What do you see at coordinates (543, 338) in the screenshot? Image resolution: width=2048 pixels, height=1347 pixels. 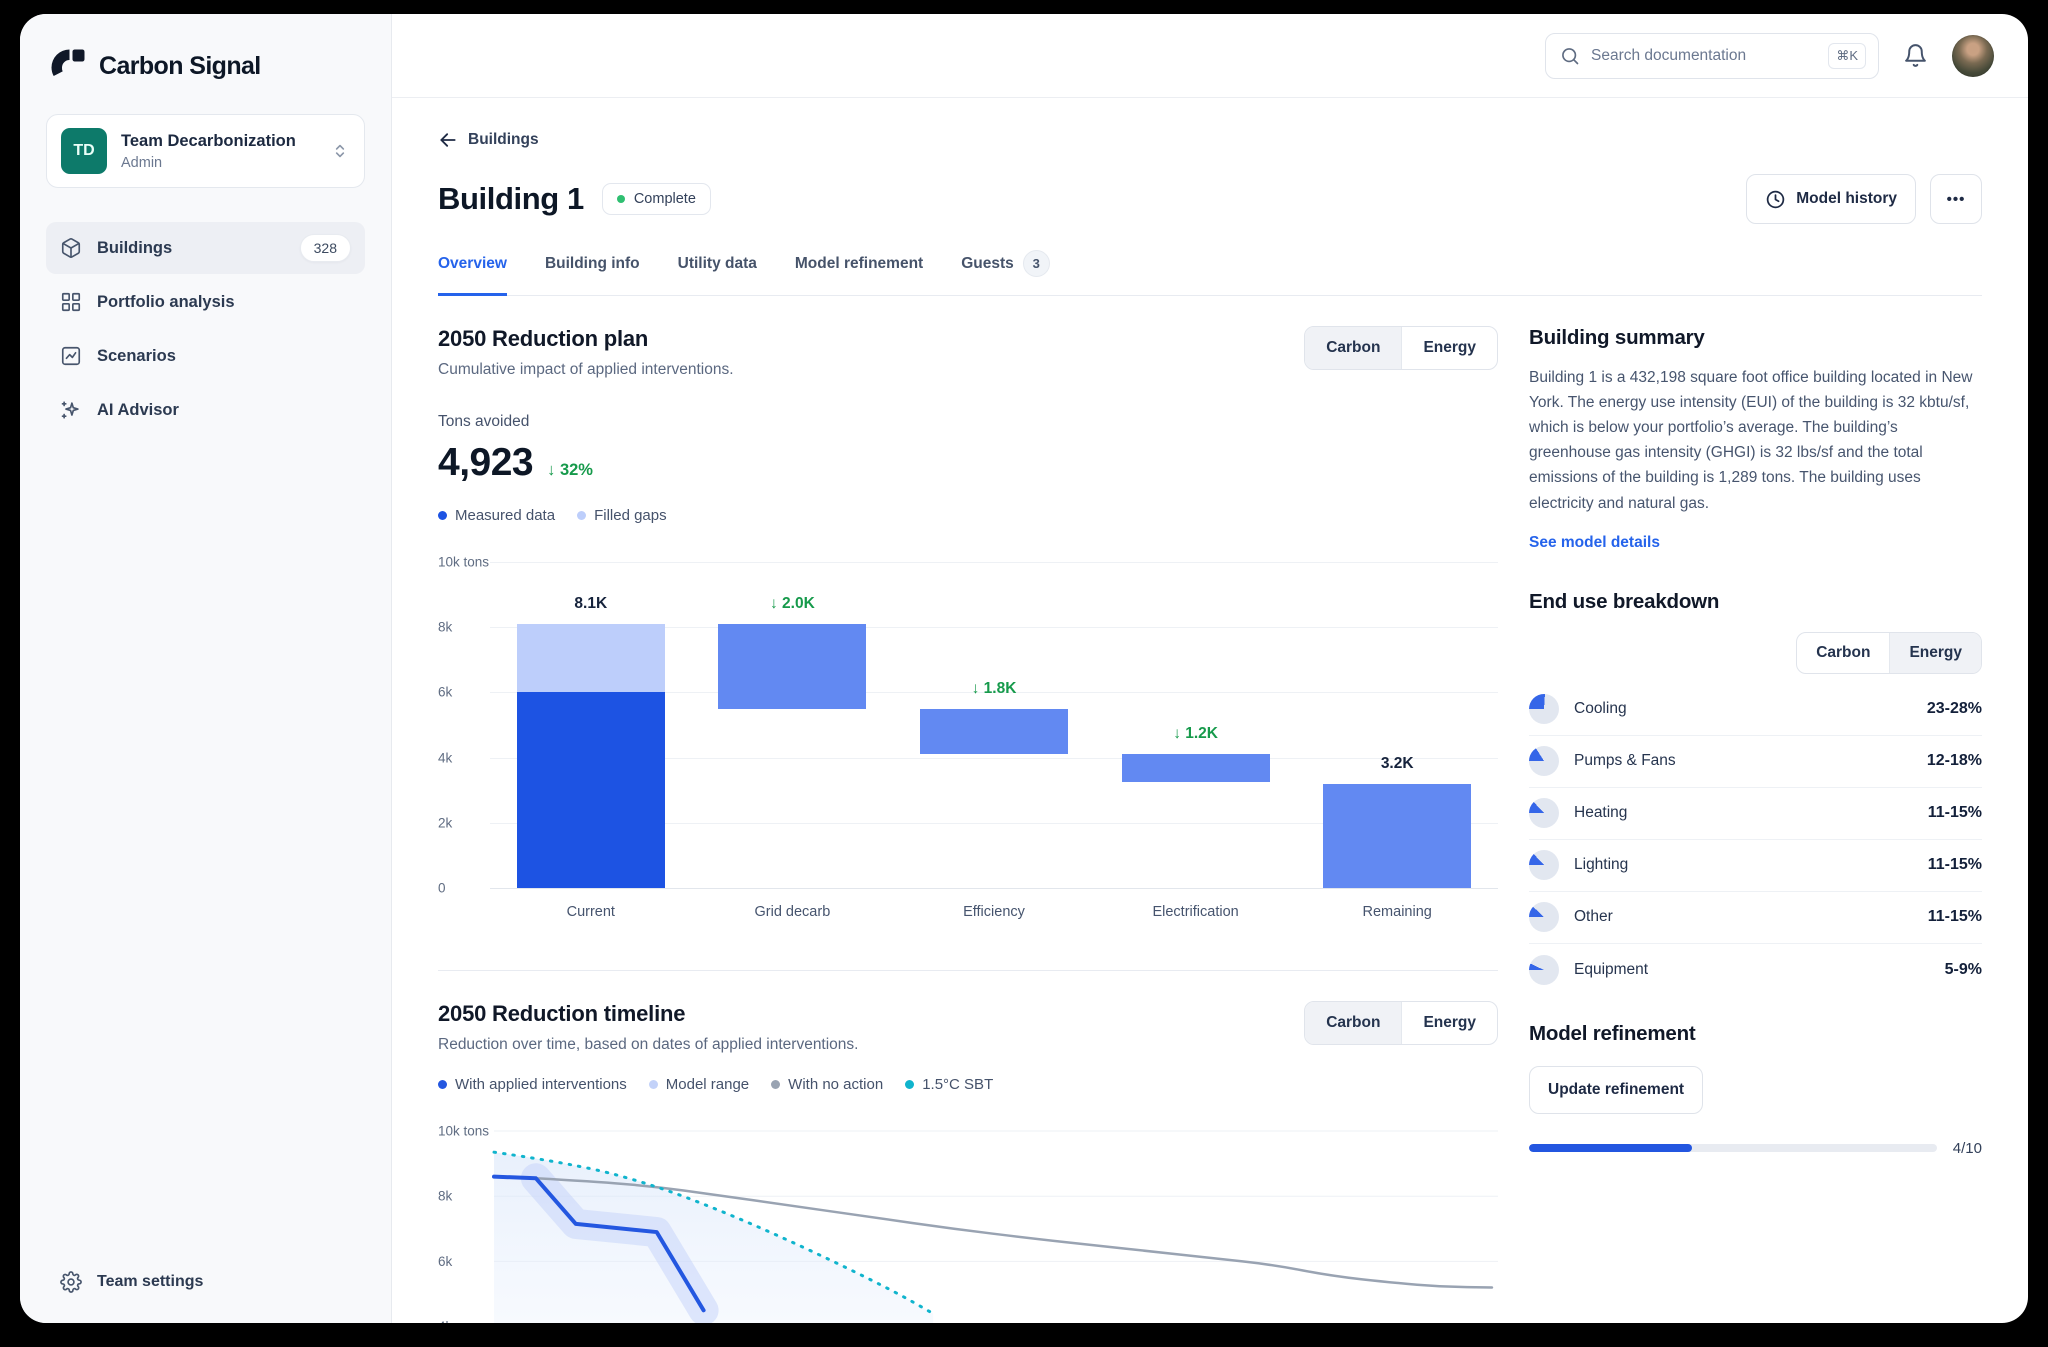 I see `reduction-plan-title: 2050 Reduction plan` at bounding box center [543, 338].